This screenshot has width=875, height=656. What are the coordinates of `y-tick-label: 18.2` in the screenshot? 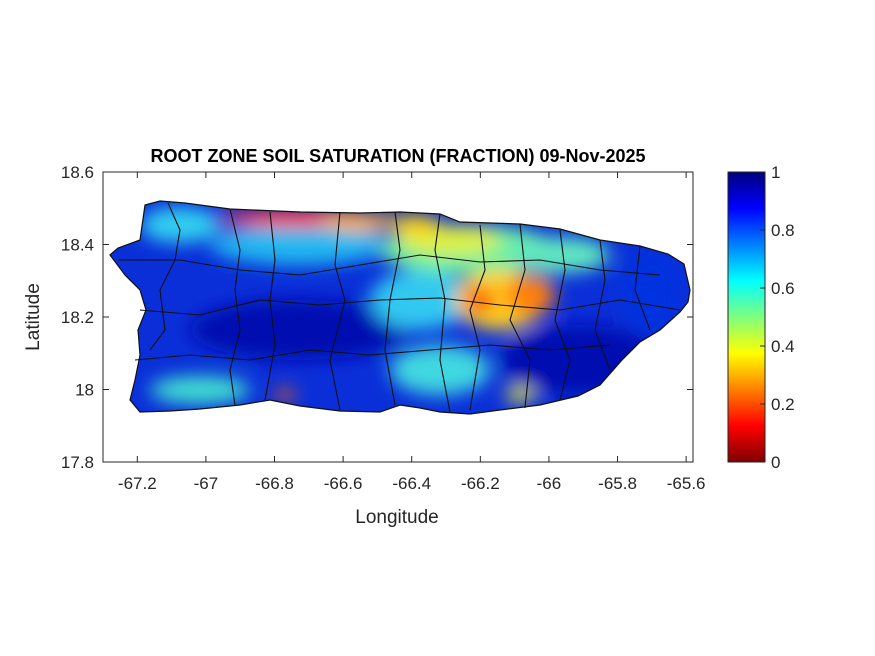 It's located at (77, 317).